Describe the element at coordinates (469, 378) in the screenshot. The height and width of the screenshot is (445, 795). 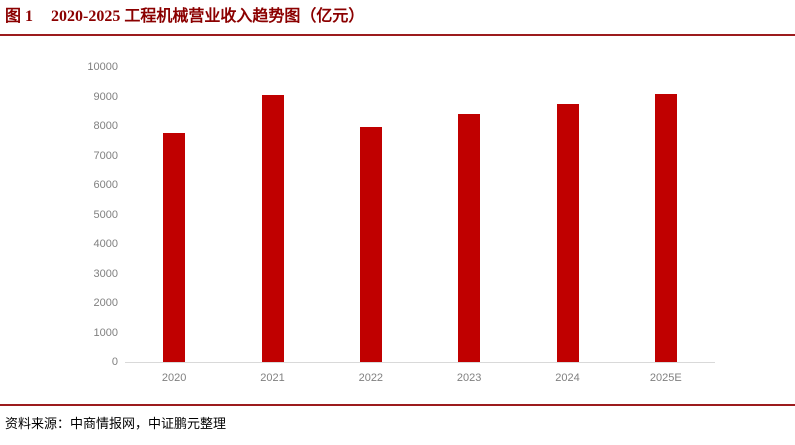
I see `x-axis-label-2023: 2023` at that location.